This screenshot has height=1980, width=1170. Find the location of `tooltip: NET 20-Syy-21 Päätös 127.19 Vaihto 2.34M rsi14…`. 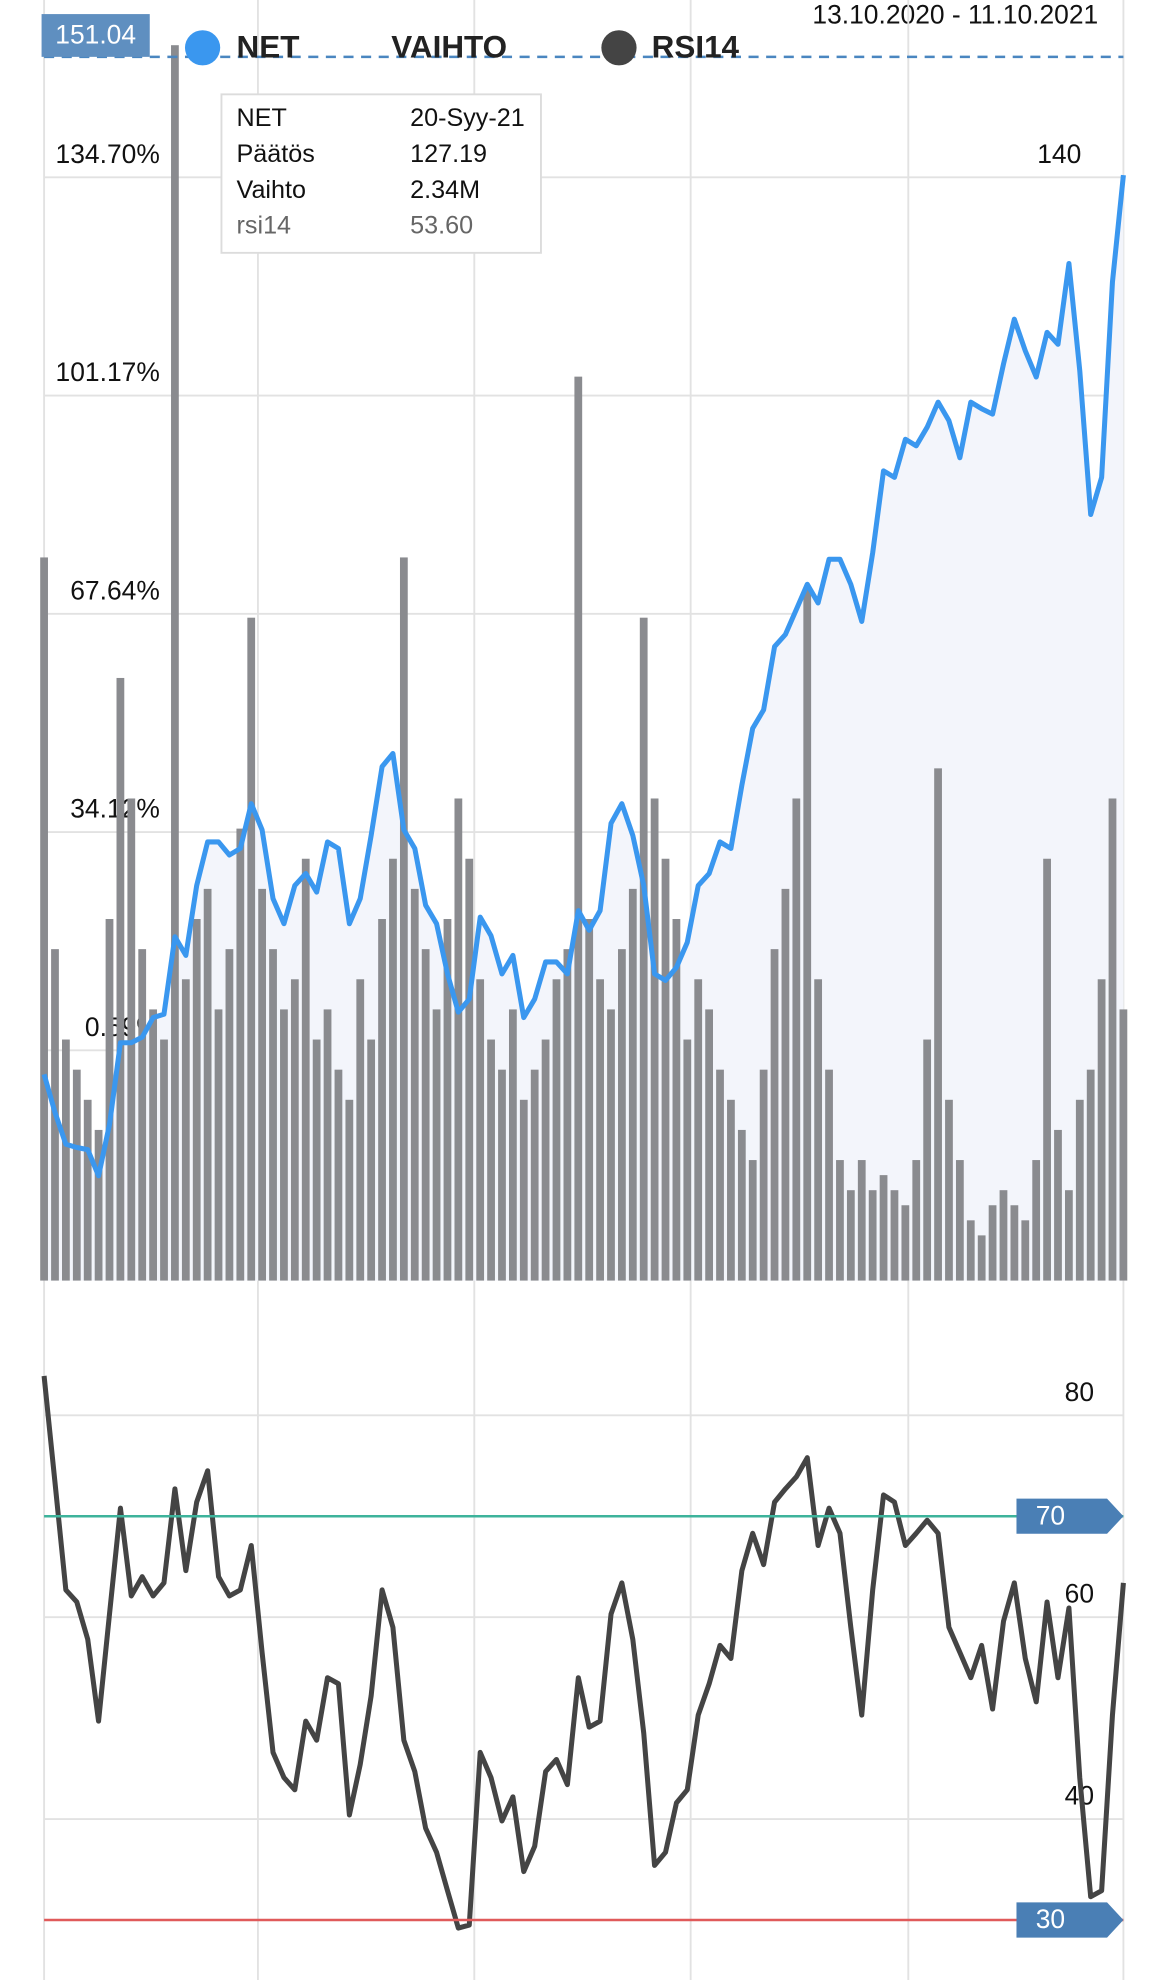

tooltip: NET 20-Syy-21 Päätös 127.19 Vaihto 2.34M rsi14… is located at coordinates (381, 173).